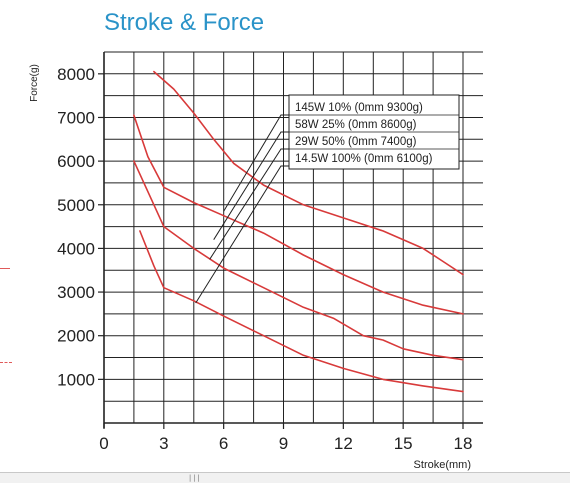 The height and width of the screenshot is (488, 570). Describe the element at coordinates (343, 443) in the screenshot. I see `x-tick-label: 12` at that location.